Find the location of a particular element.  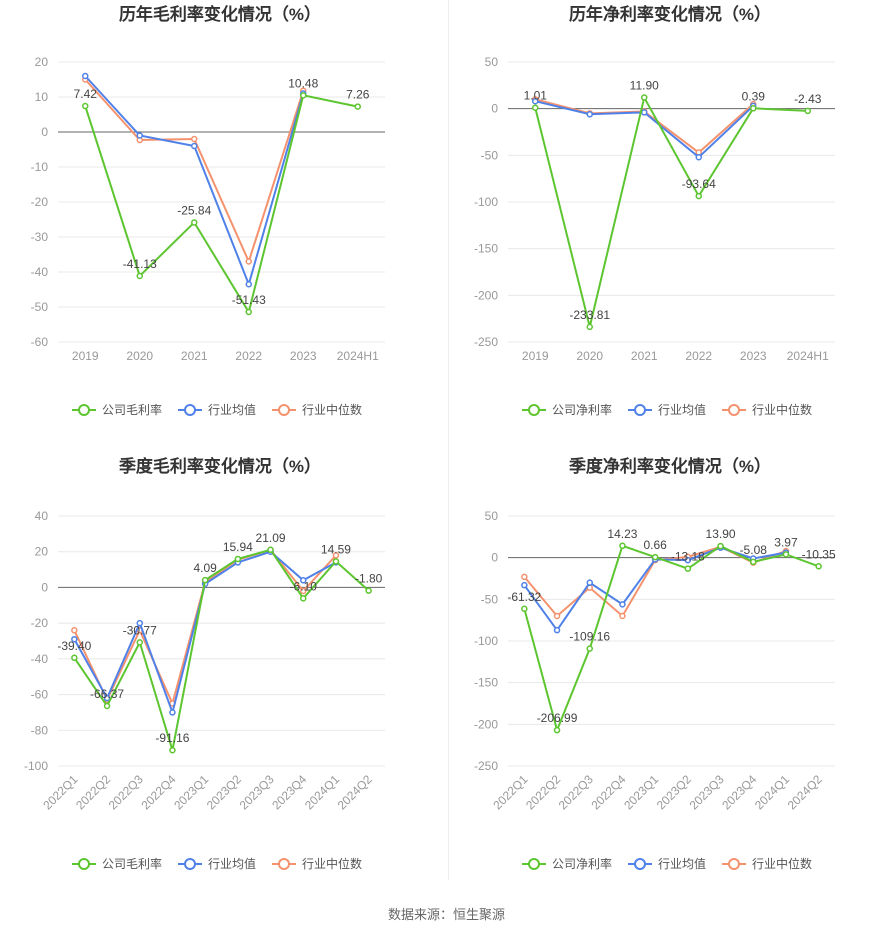

x-tick-label: 2022Q1 is located at coordinates (510, 792).